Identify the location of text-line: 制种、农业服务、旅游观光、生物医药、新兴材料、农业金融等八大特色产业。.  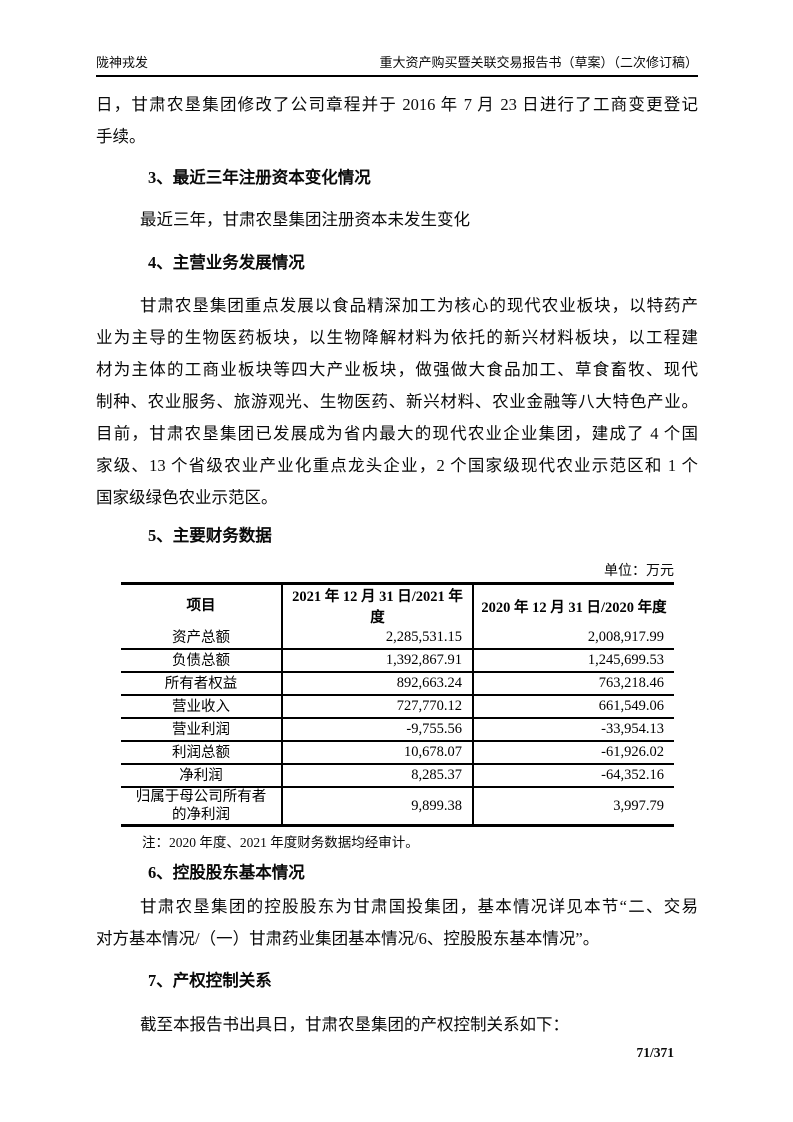
(397, 401).